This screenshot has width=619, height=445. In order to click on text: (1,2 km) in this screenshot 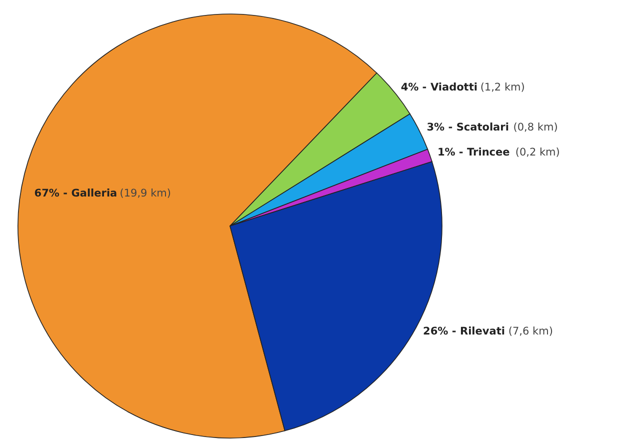, I will do `click(502, 87)`.